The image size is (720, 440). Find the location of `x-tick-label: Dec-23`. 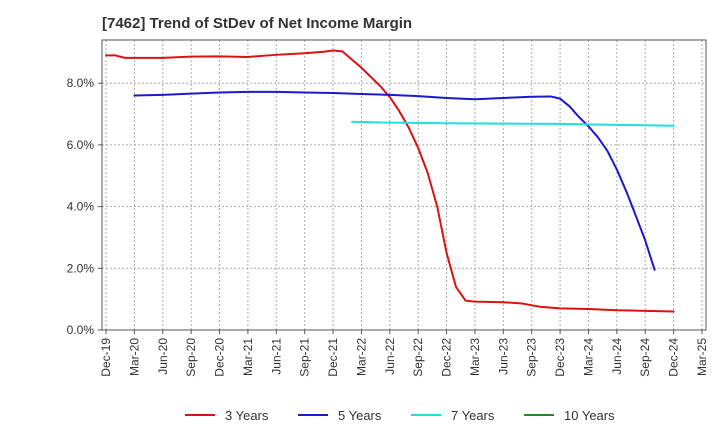

x-tick-label: Dec-23 is located at coordinates (560, 357).